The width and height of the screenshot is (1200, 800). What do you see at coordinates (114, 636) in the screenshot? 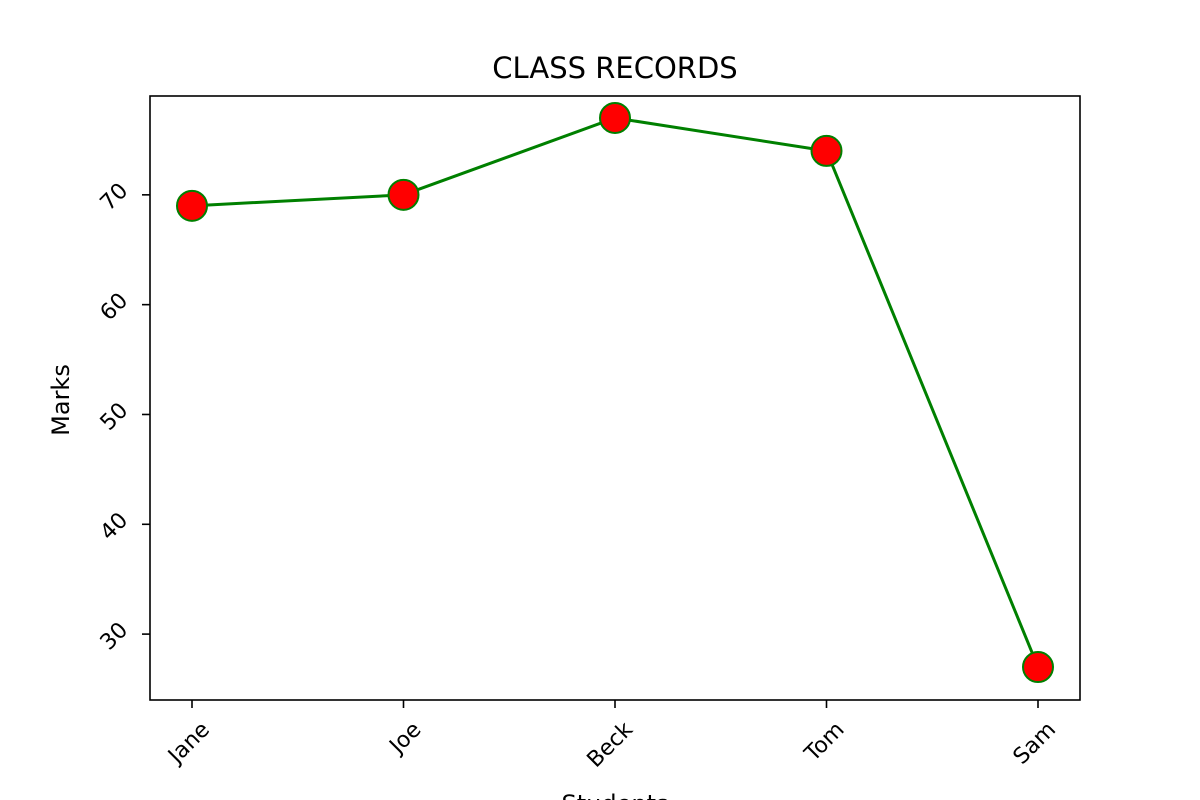
I see `y-tick-label: 30` at bounding box center [114, 636].